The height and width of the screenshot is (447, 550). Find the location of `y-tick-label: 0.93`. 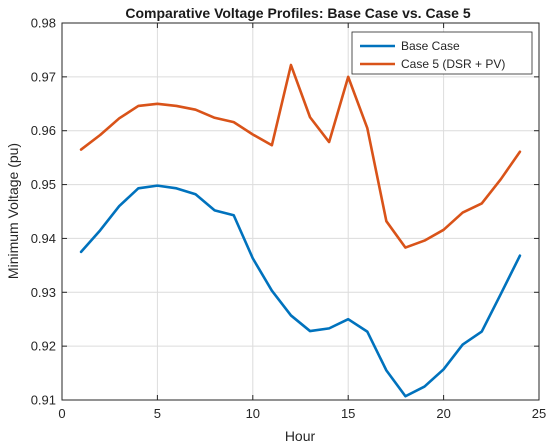

y-tick-label: 0.93 is located at coordinates (43, 292).